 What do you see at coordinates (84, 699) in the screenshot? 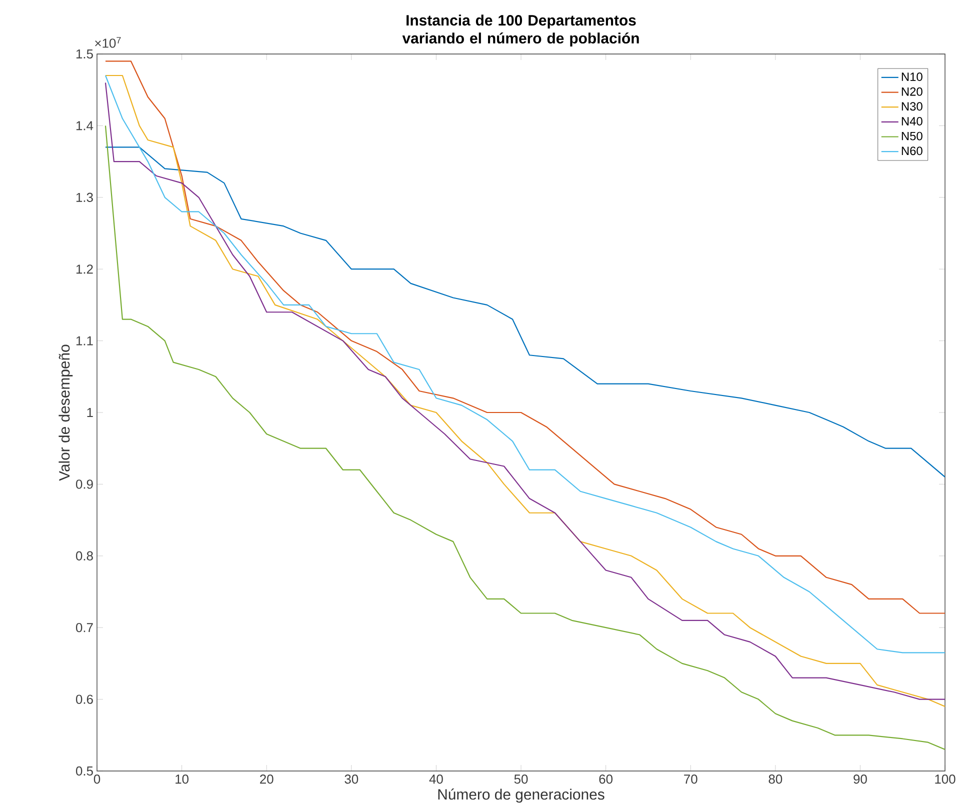
I see `y-tick-label: 0.6` at bounding box center [84, 699].